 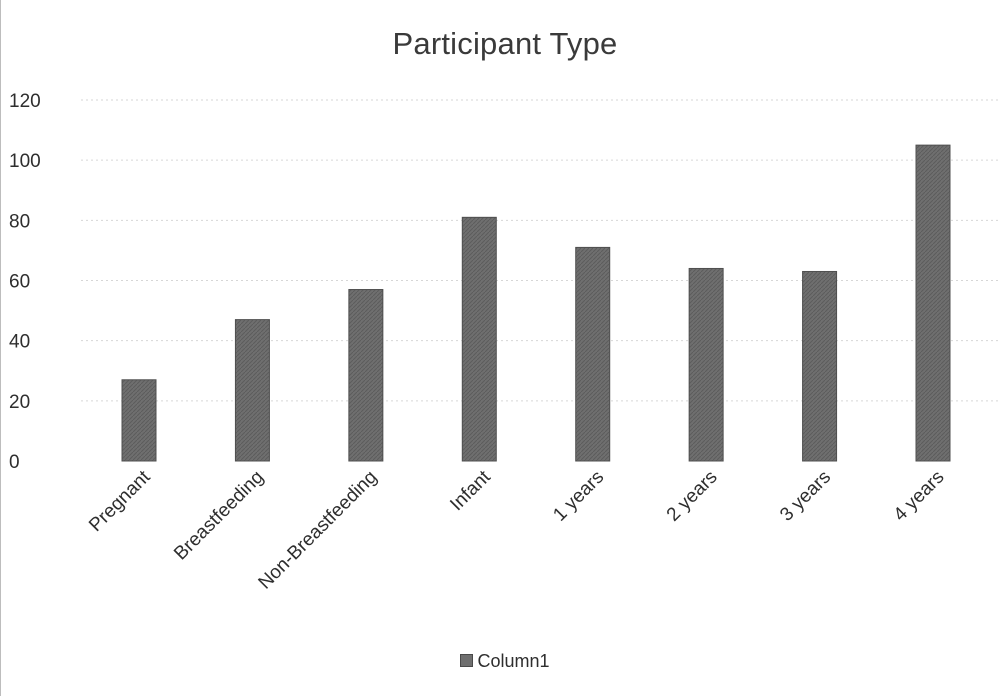 I want to click on x-tick-label: 3 years, so click(x=805, y=496).